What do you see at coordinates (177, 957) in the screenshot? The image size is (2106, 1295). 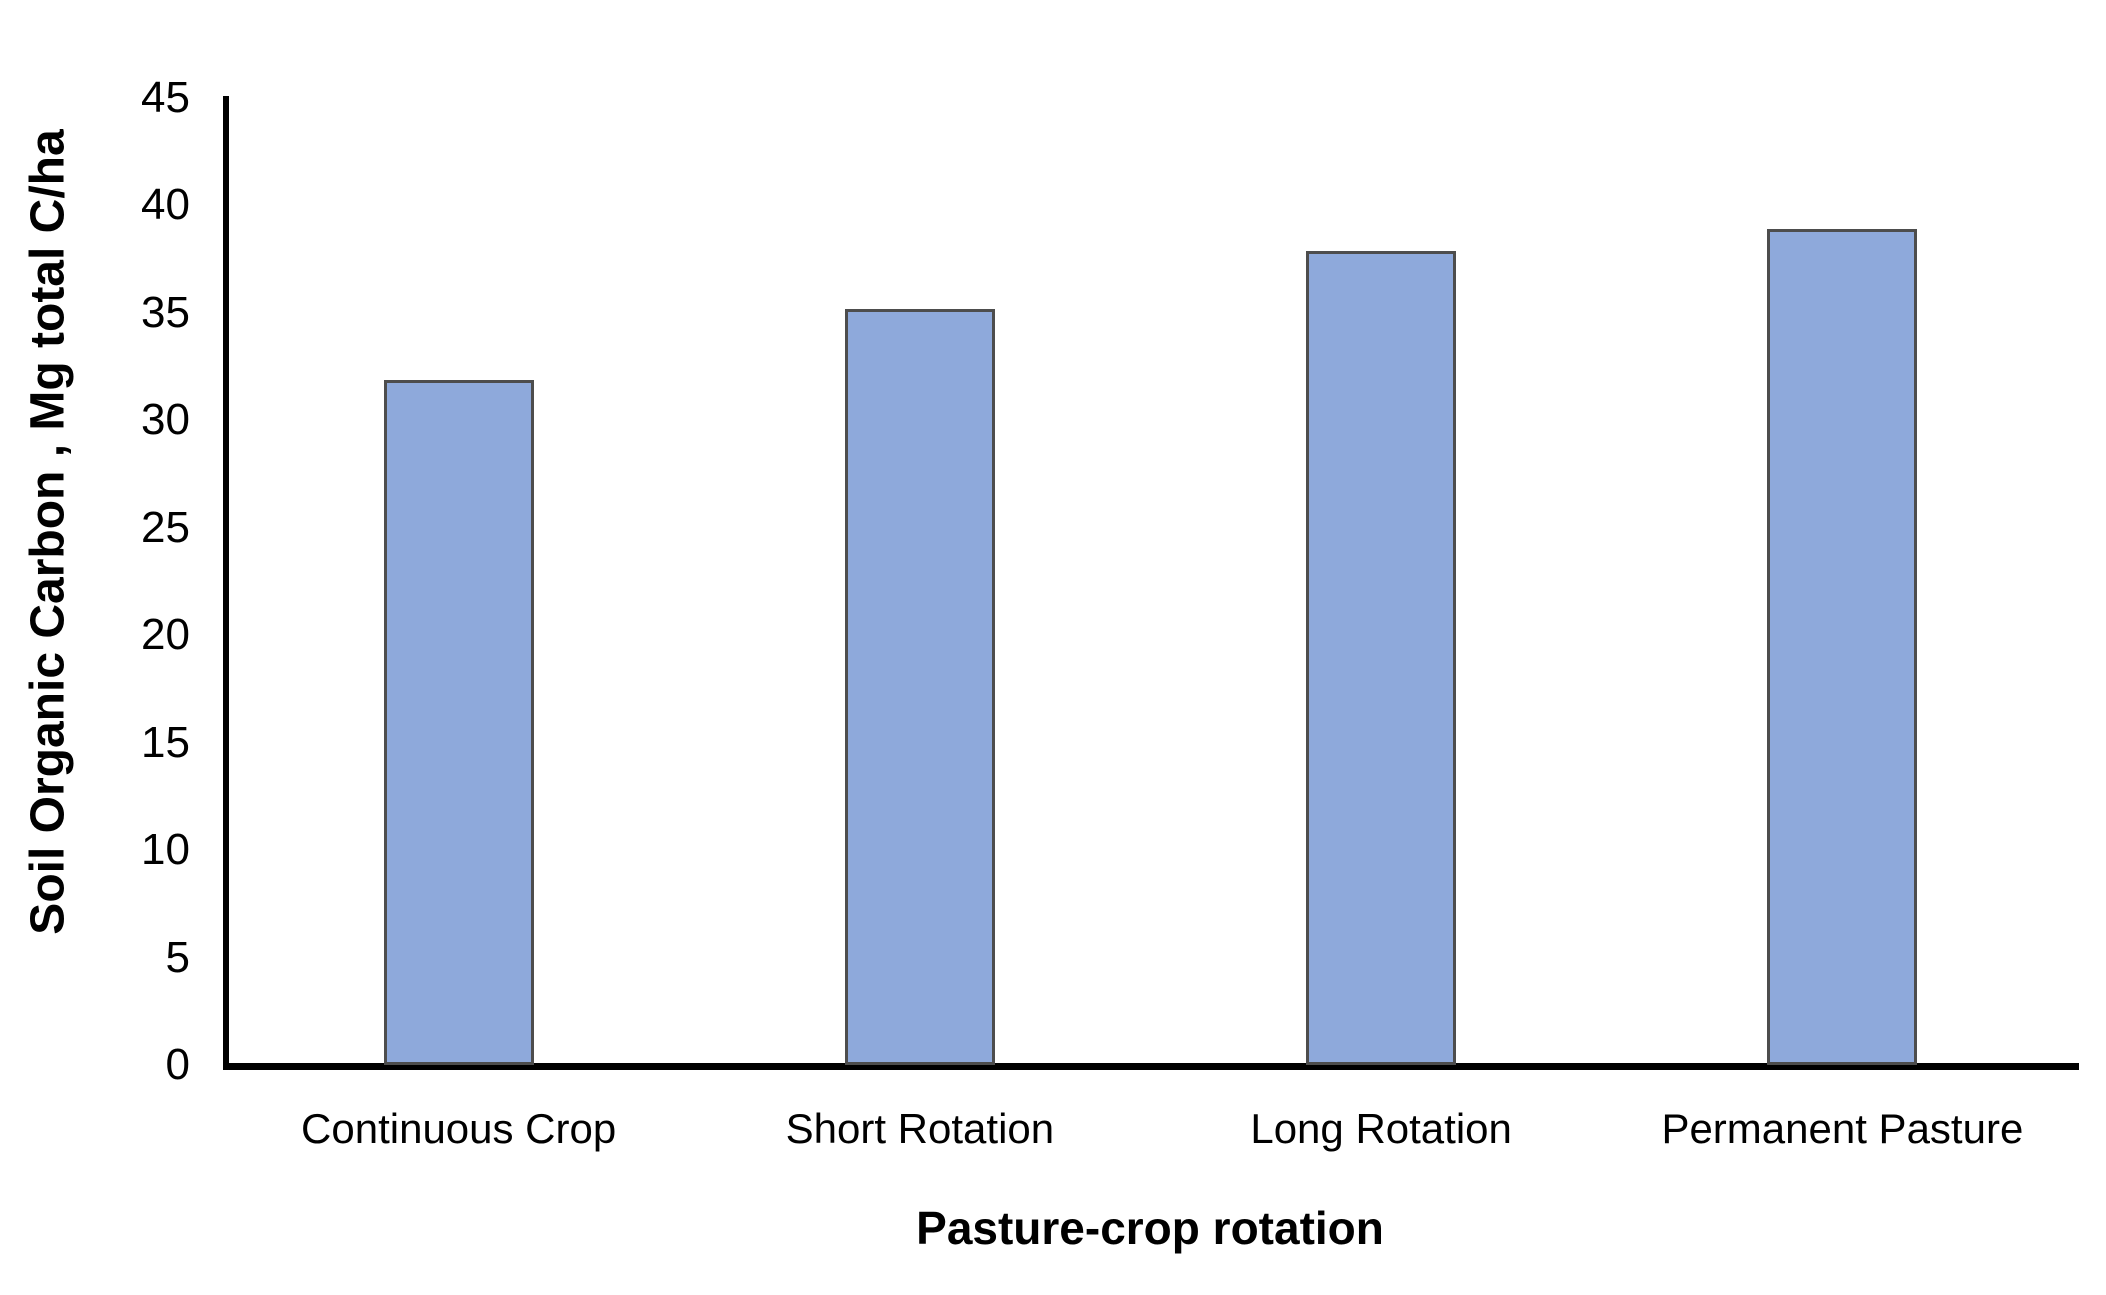 I see `y-tick-label-5: 5` at bounding box center [177, 957].